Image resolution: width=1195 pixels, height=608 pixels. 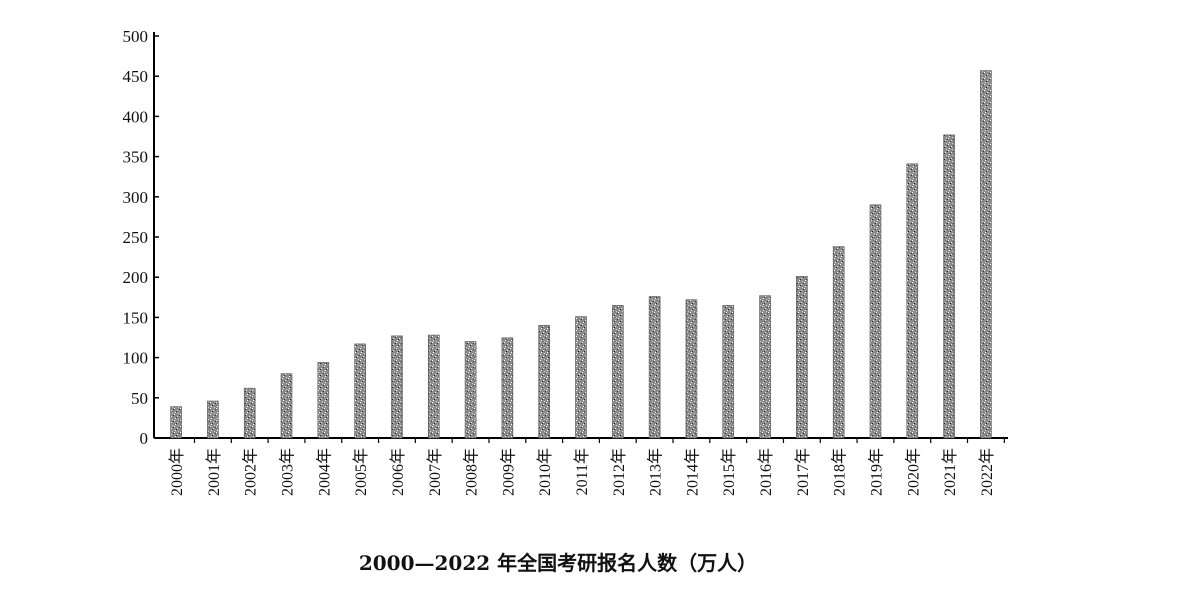 What do you see at coordinates (765, 367) in the screenshot?
I see `bar-2016年` at bounding box center [765, 367].